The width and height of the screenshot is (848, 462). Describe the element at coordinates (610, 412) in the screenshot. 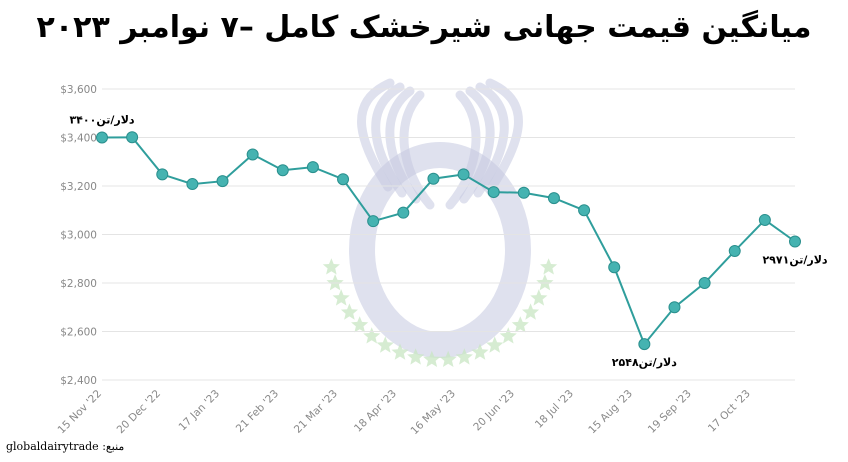

I see `x-tick-label: 15 Aug '23` at that location.